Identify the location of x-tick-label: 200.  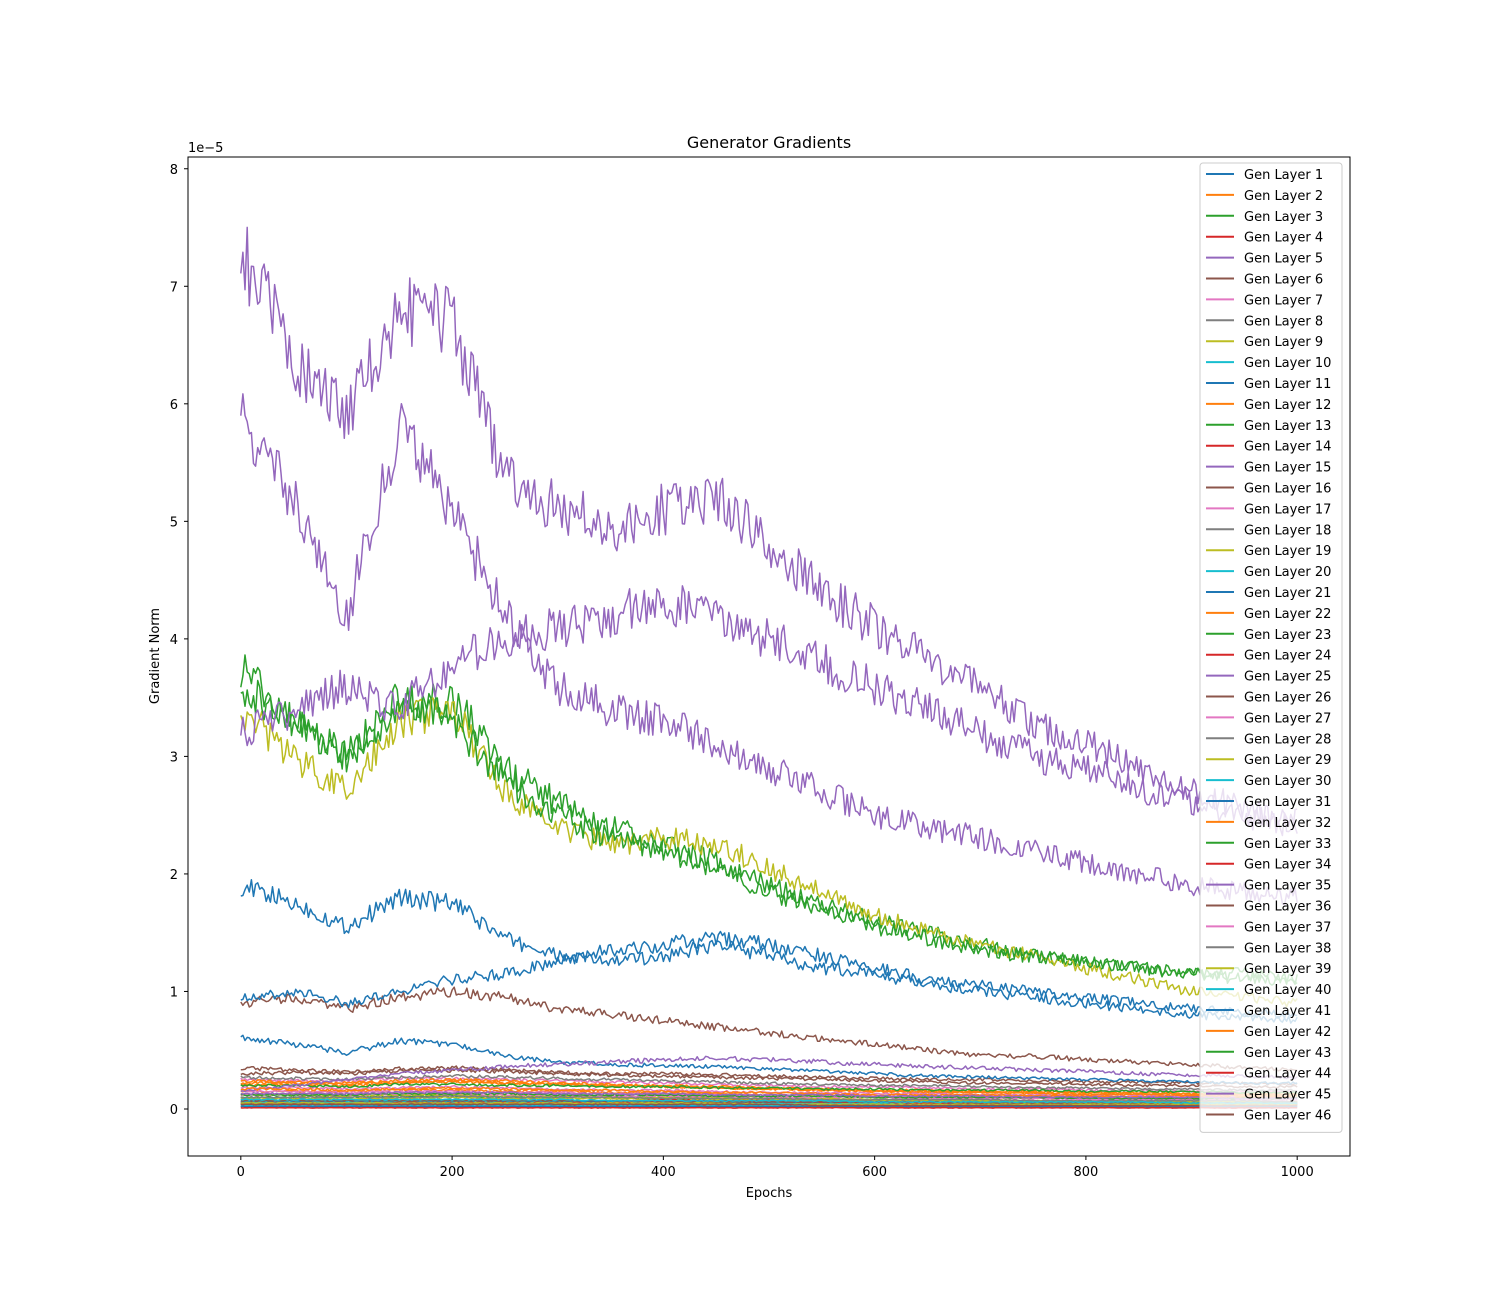
(452, 1172).